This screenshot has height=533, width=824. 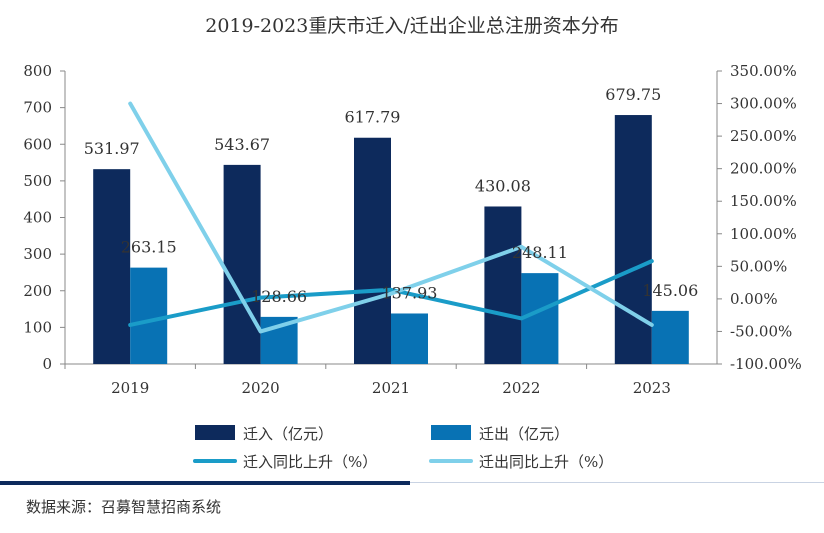 What do you see at coordinates (761, 331) in the screenshot?
I see `y-right-tick-label: -50.00%` at bounding box center [761, 331].